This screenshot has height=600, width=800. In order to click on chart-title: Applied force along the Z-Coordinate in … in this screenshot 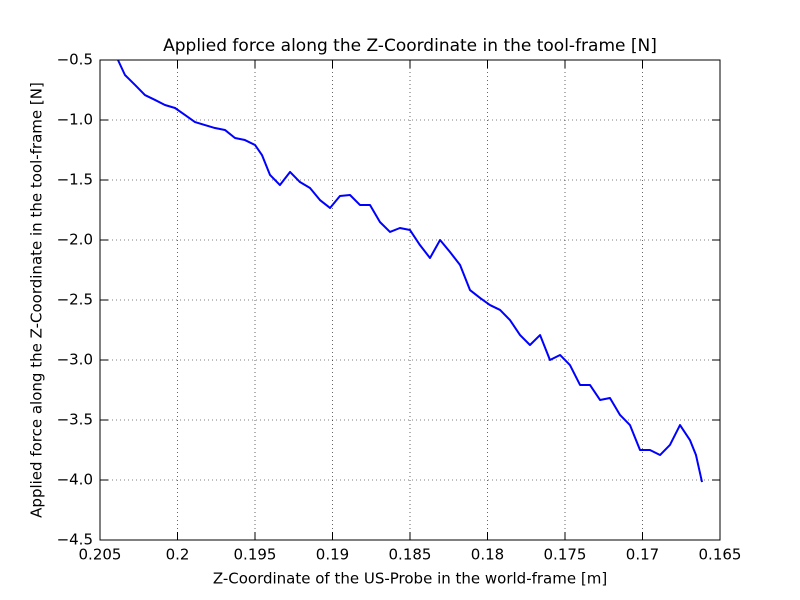, I will do `click(410, 46)`.